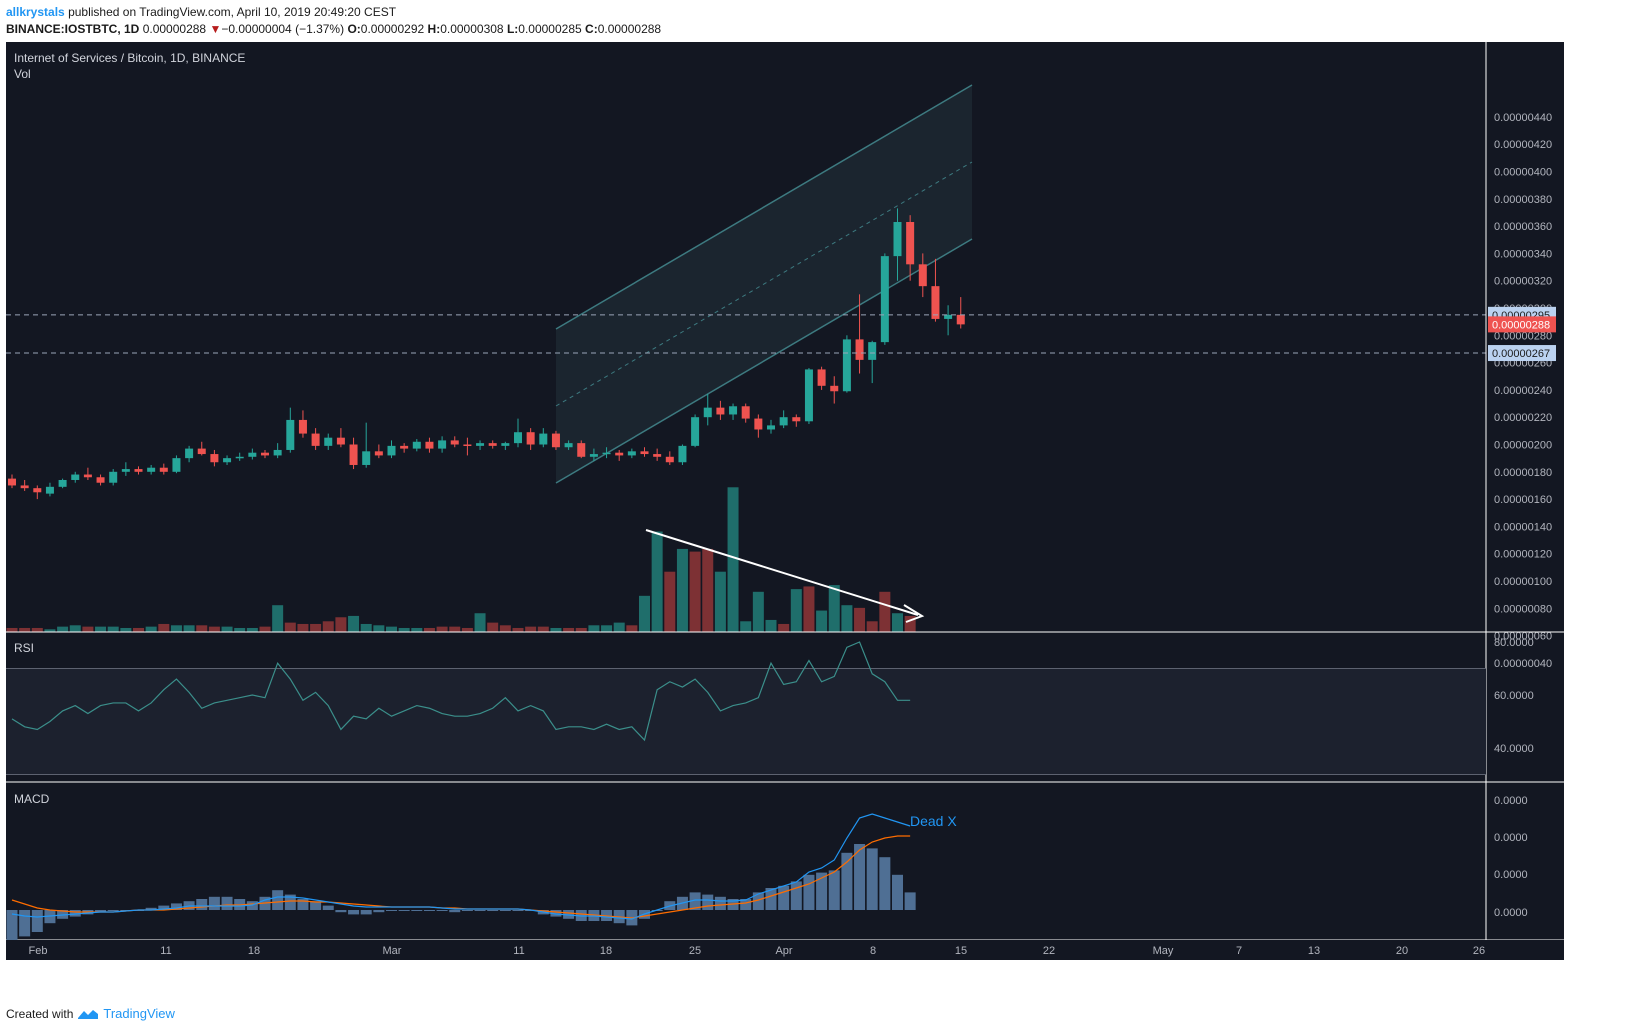 Image resolution: width=1627 pixels, height=1032 pixels. I want to click on time-axis-background, so click(785, 950).